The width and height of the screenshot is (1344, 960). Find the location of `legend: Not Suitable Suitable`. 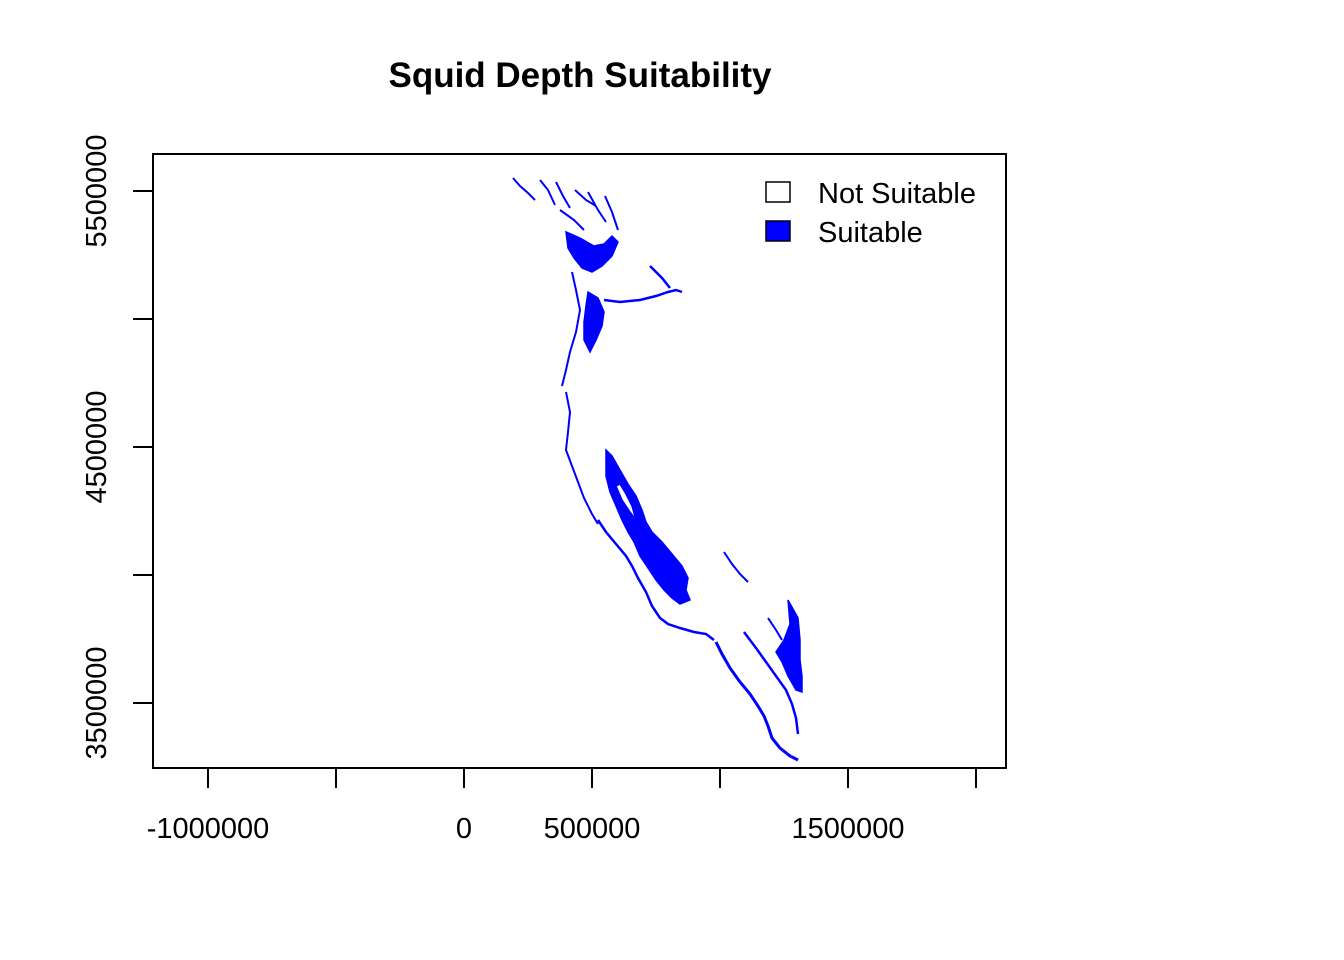

legend: Not Suitable Suitable is located at coordinates (870, 213).